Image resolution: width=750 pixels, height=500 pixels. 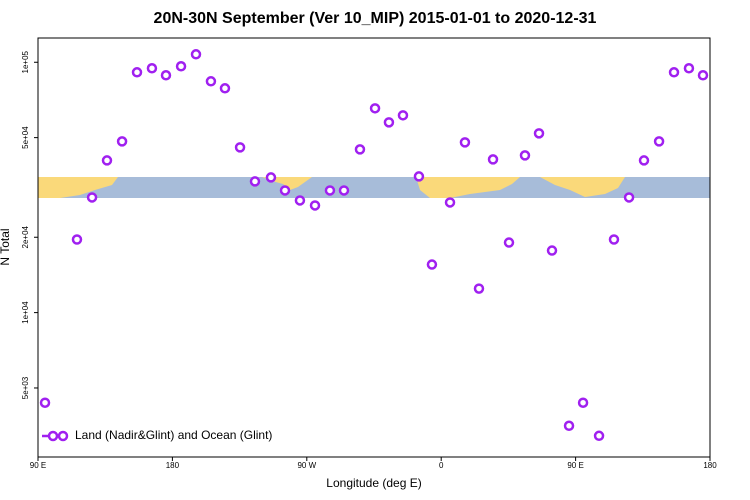 I want to click on y-tick-label: 1e+05, so click(x=25, y=61).